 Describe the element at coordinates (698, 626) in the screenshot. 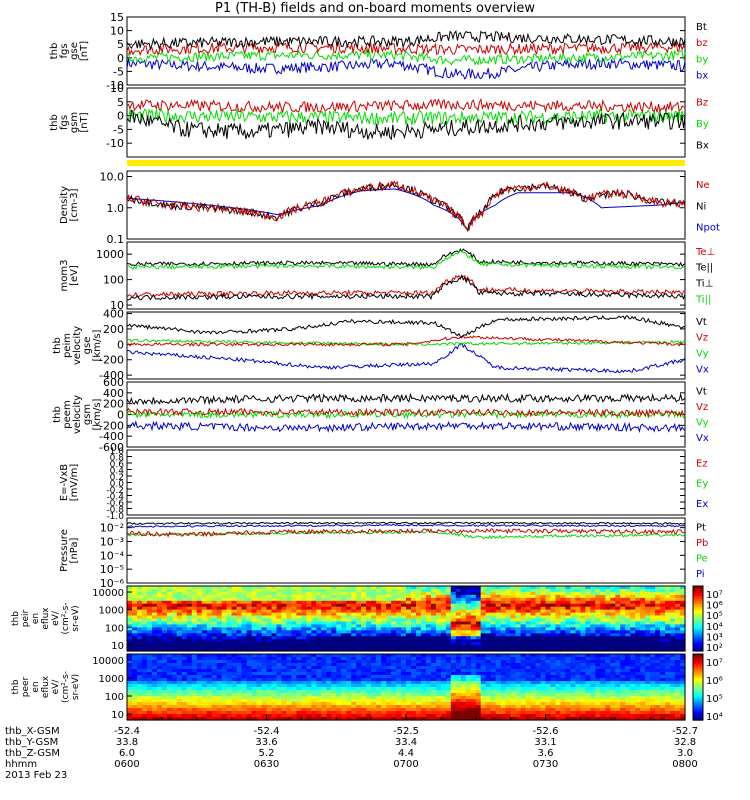

I see `colorbar-cell` at that location.